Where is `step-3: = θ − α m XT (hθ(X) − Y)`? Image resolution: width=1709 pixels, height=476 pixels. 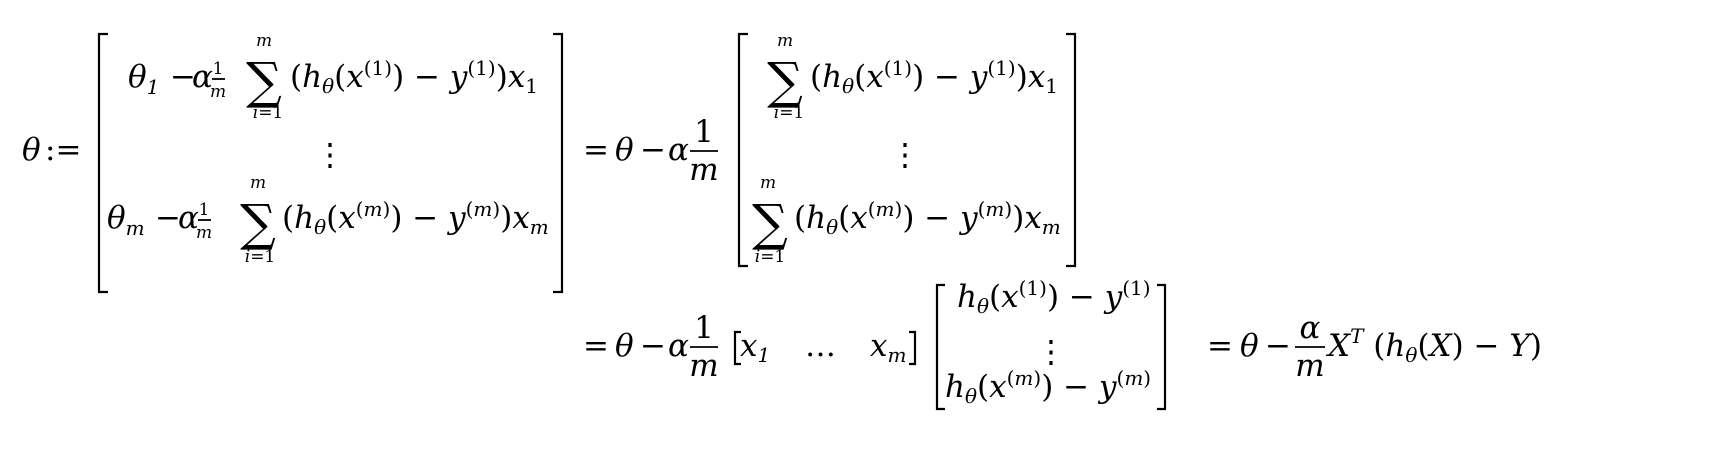
step-3: = θ − α m XT (hθ(X) − Y) is located at coordinates (1374, 347).